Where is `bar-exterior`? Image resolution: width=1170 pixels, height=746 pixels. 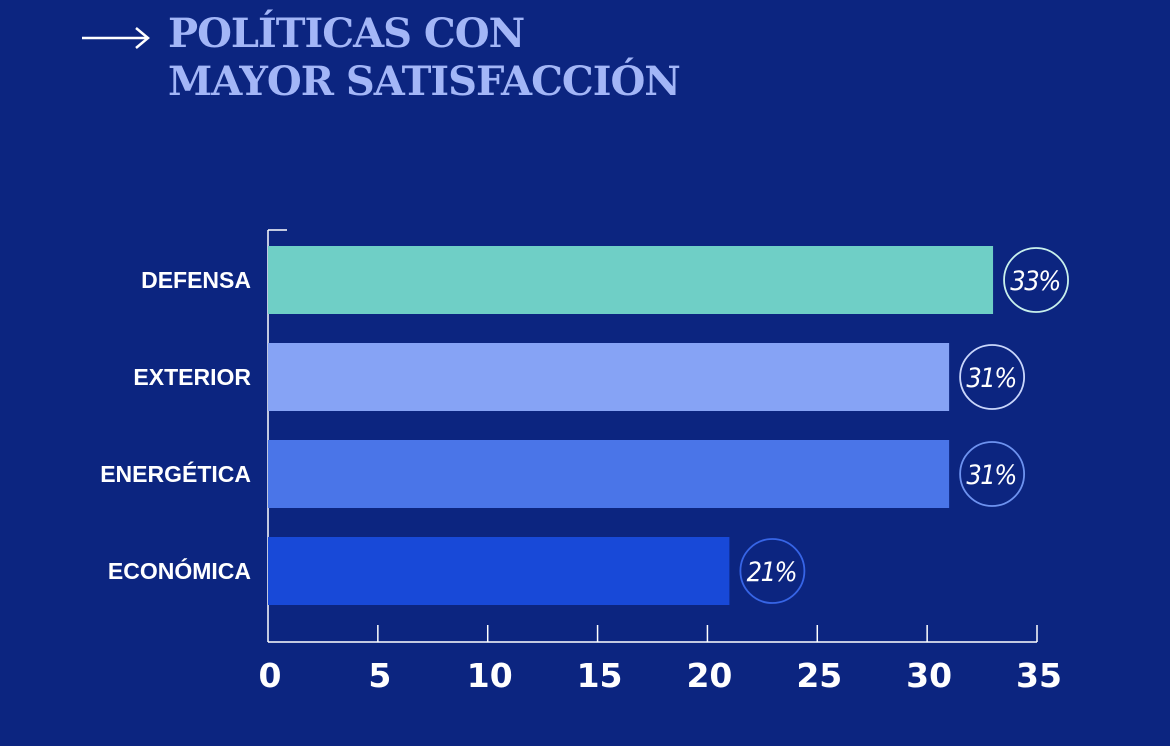
bar-exterior is located at coordinates (609, 377).